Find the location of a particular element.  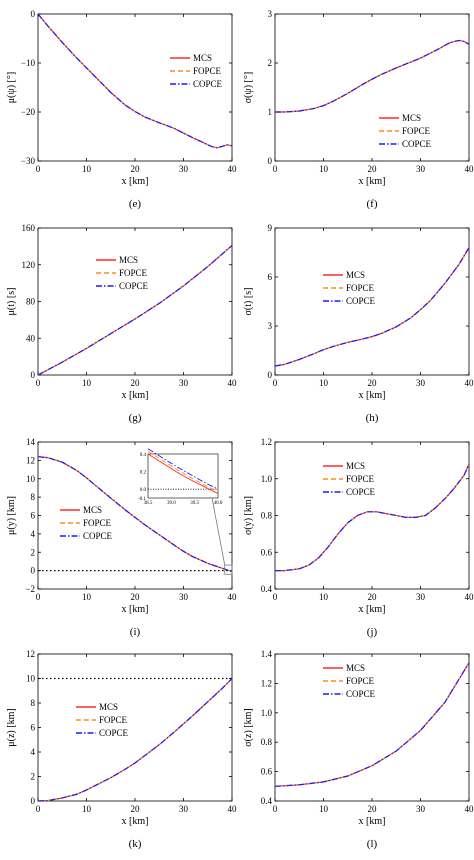

x-tick-label: 0 is located at coordinates (275, 809).